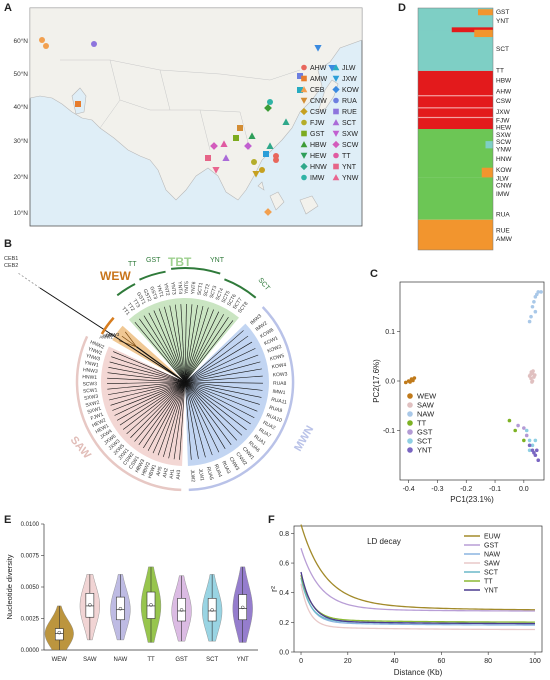 Image resolution: width=550 pixels, height=680 pixels. Describe the element at coordinates (218, 471) in the screenshot. I see `tree-leaf-label: RUA4` at that location.